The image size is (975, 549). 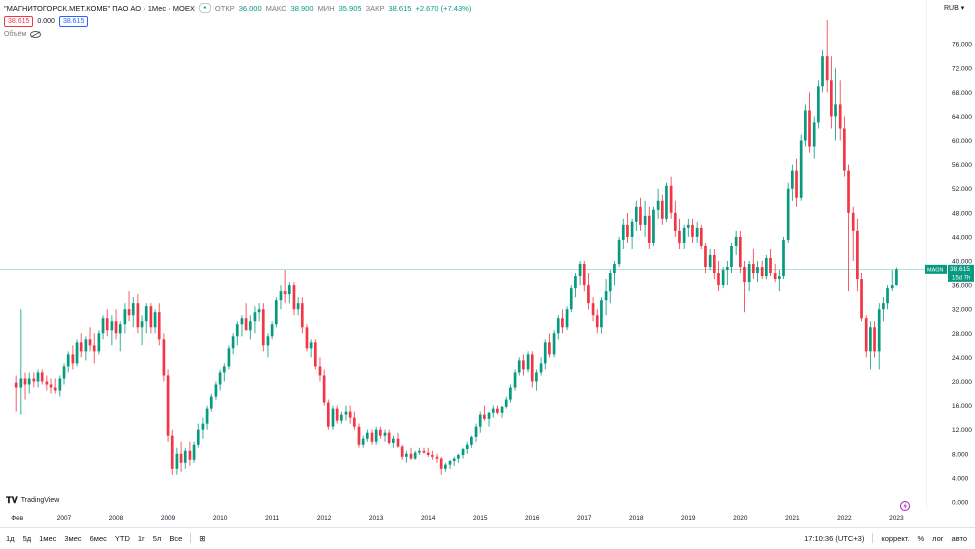 What do you see at coordinates (141, 538) in the screenshot?
I see `range-1y: 1г` at bounding box center [141, 538].